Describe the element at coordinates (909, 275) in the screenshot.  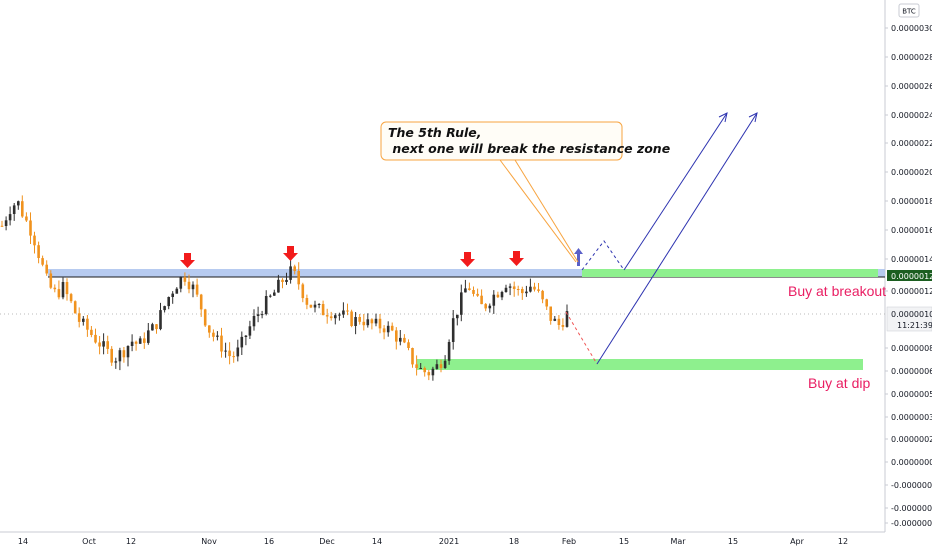
I see `resistance-price-badge: 0.00000129` at that location.